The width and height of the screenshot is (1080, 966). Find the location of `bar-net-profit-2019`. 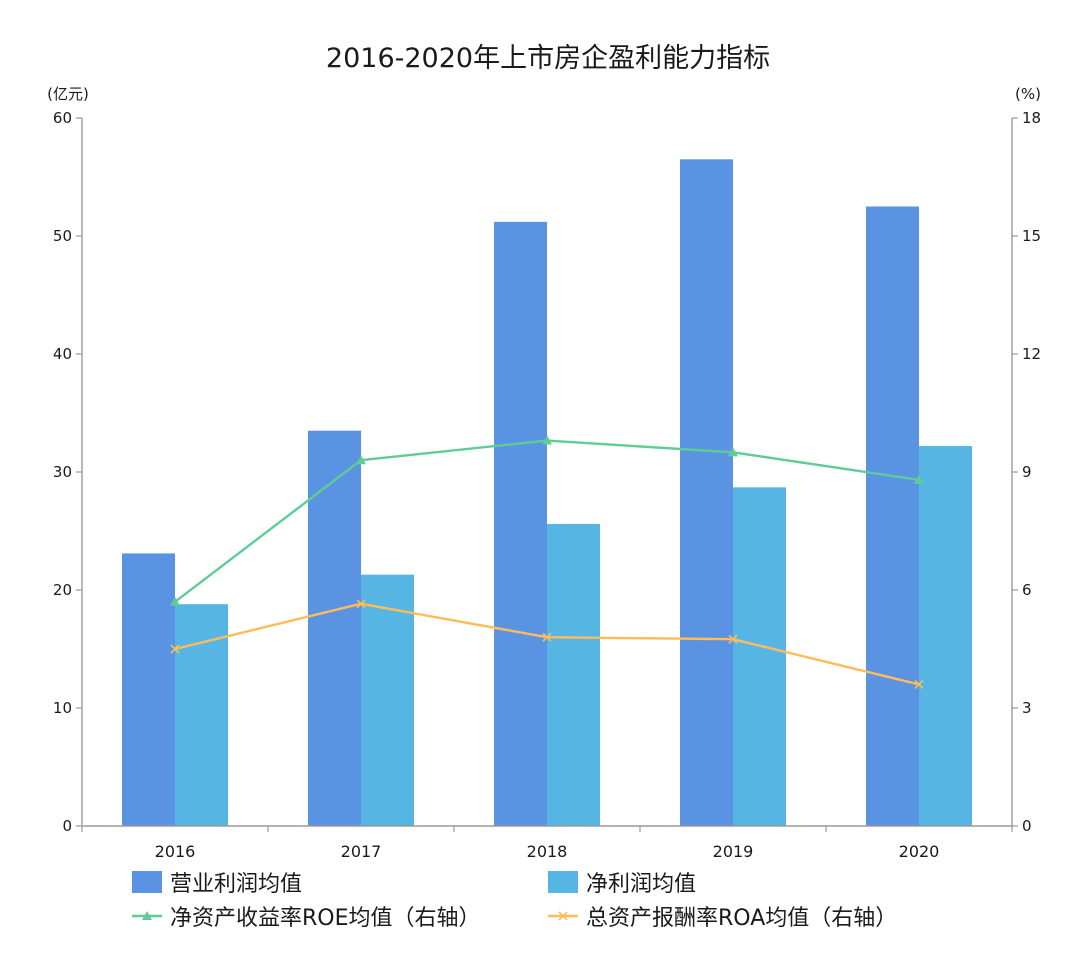

bar-net-profit-2019 is located at coordinates (759, 656).